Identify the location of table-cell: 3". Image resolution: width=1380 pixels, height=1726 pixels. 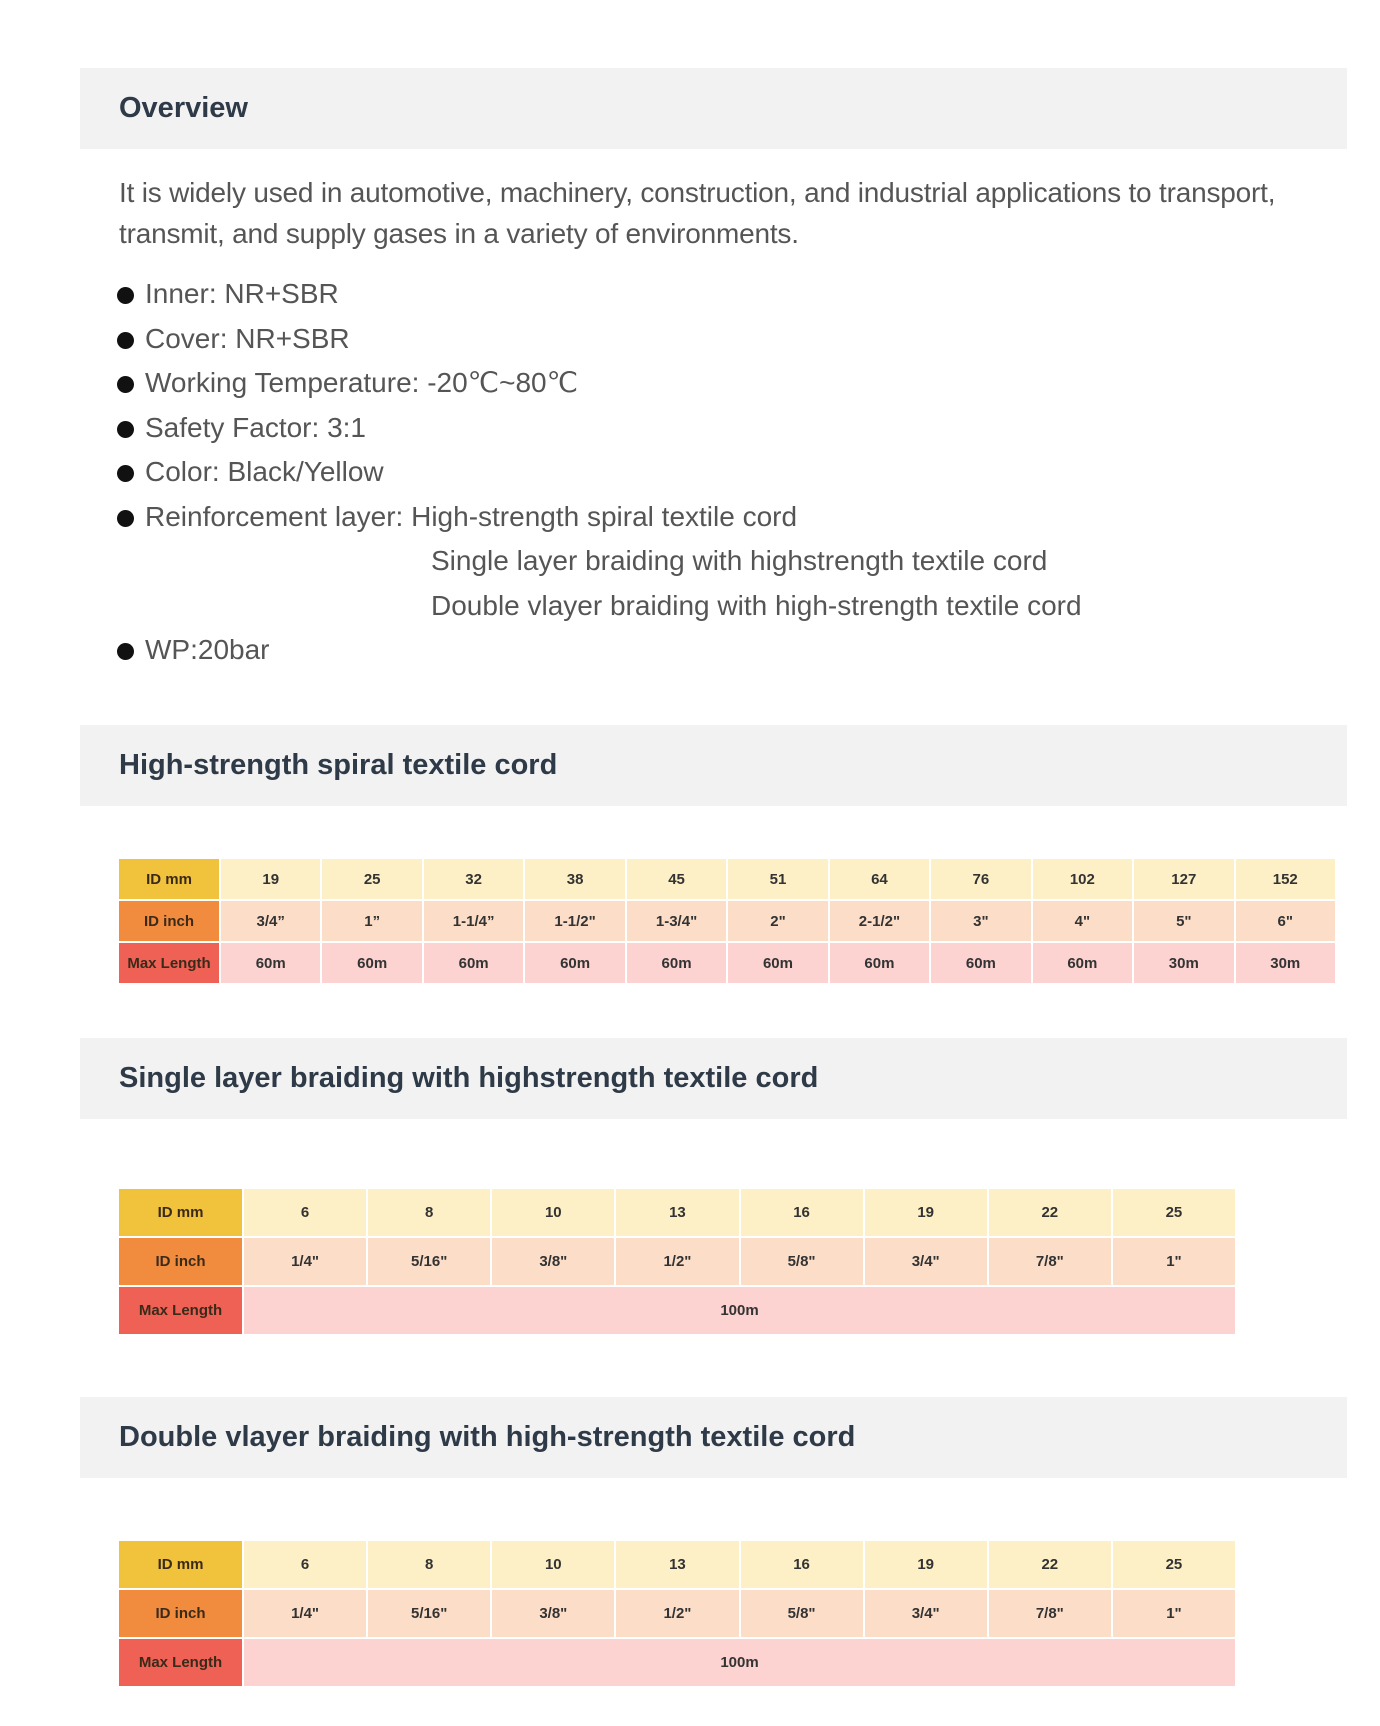
(981, 921).